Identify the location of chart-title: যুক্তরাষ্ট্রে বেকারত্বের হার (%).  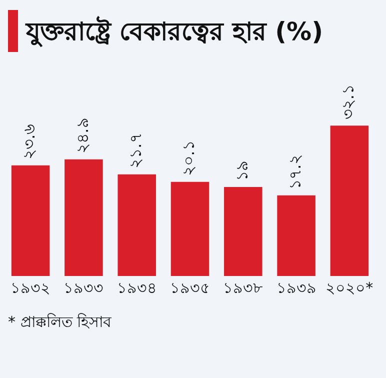
(175, 32).